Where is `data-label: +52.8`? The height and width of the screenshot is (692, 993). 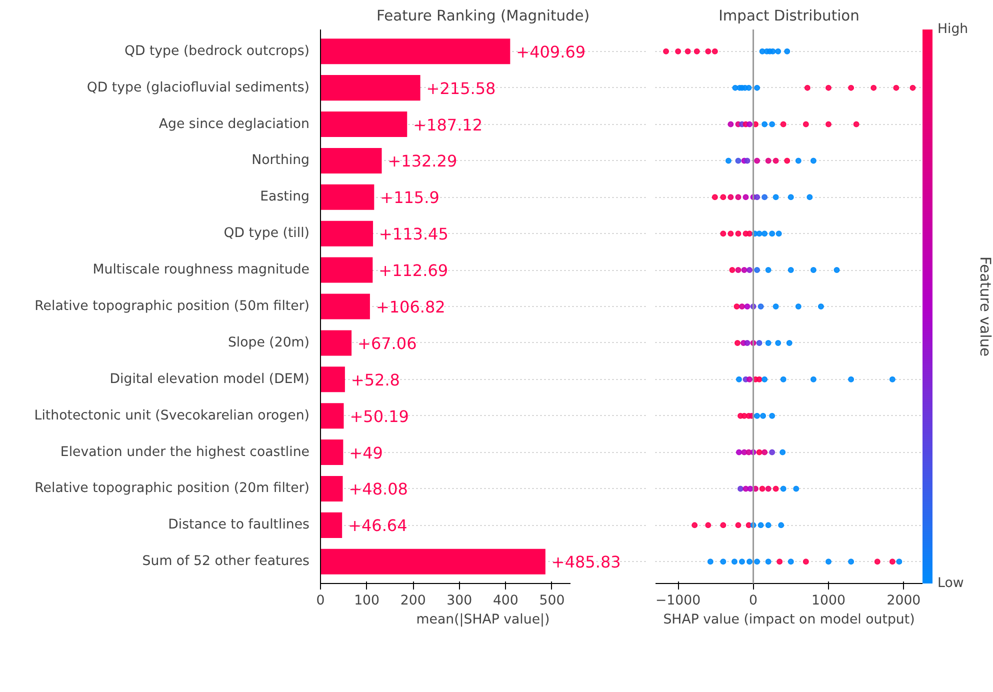
data-label: +52.8 is located at coordinates (375, 380).